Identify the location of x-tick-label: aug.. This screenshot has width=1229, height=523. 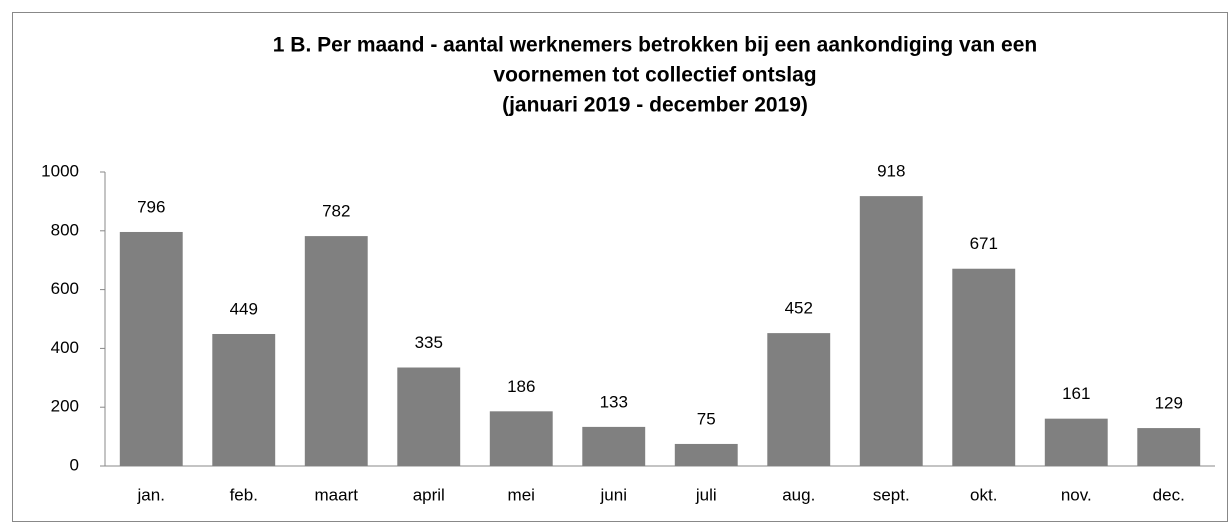
(798, 494).